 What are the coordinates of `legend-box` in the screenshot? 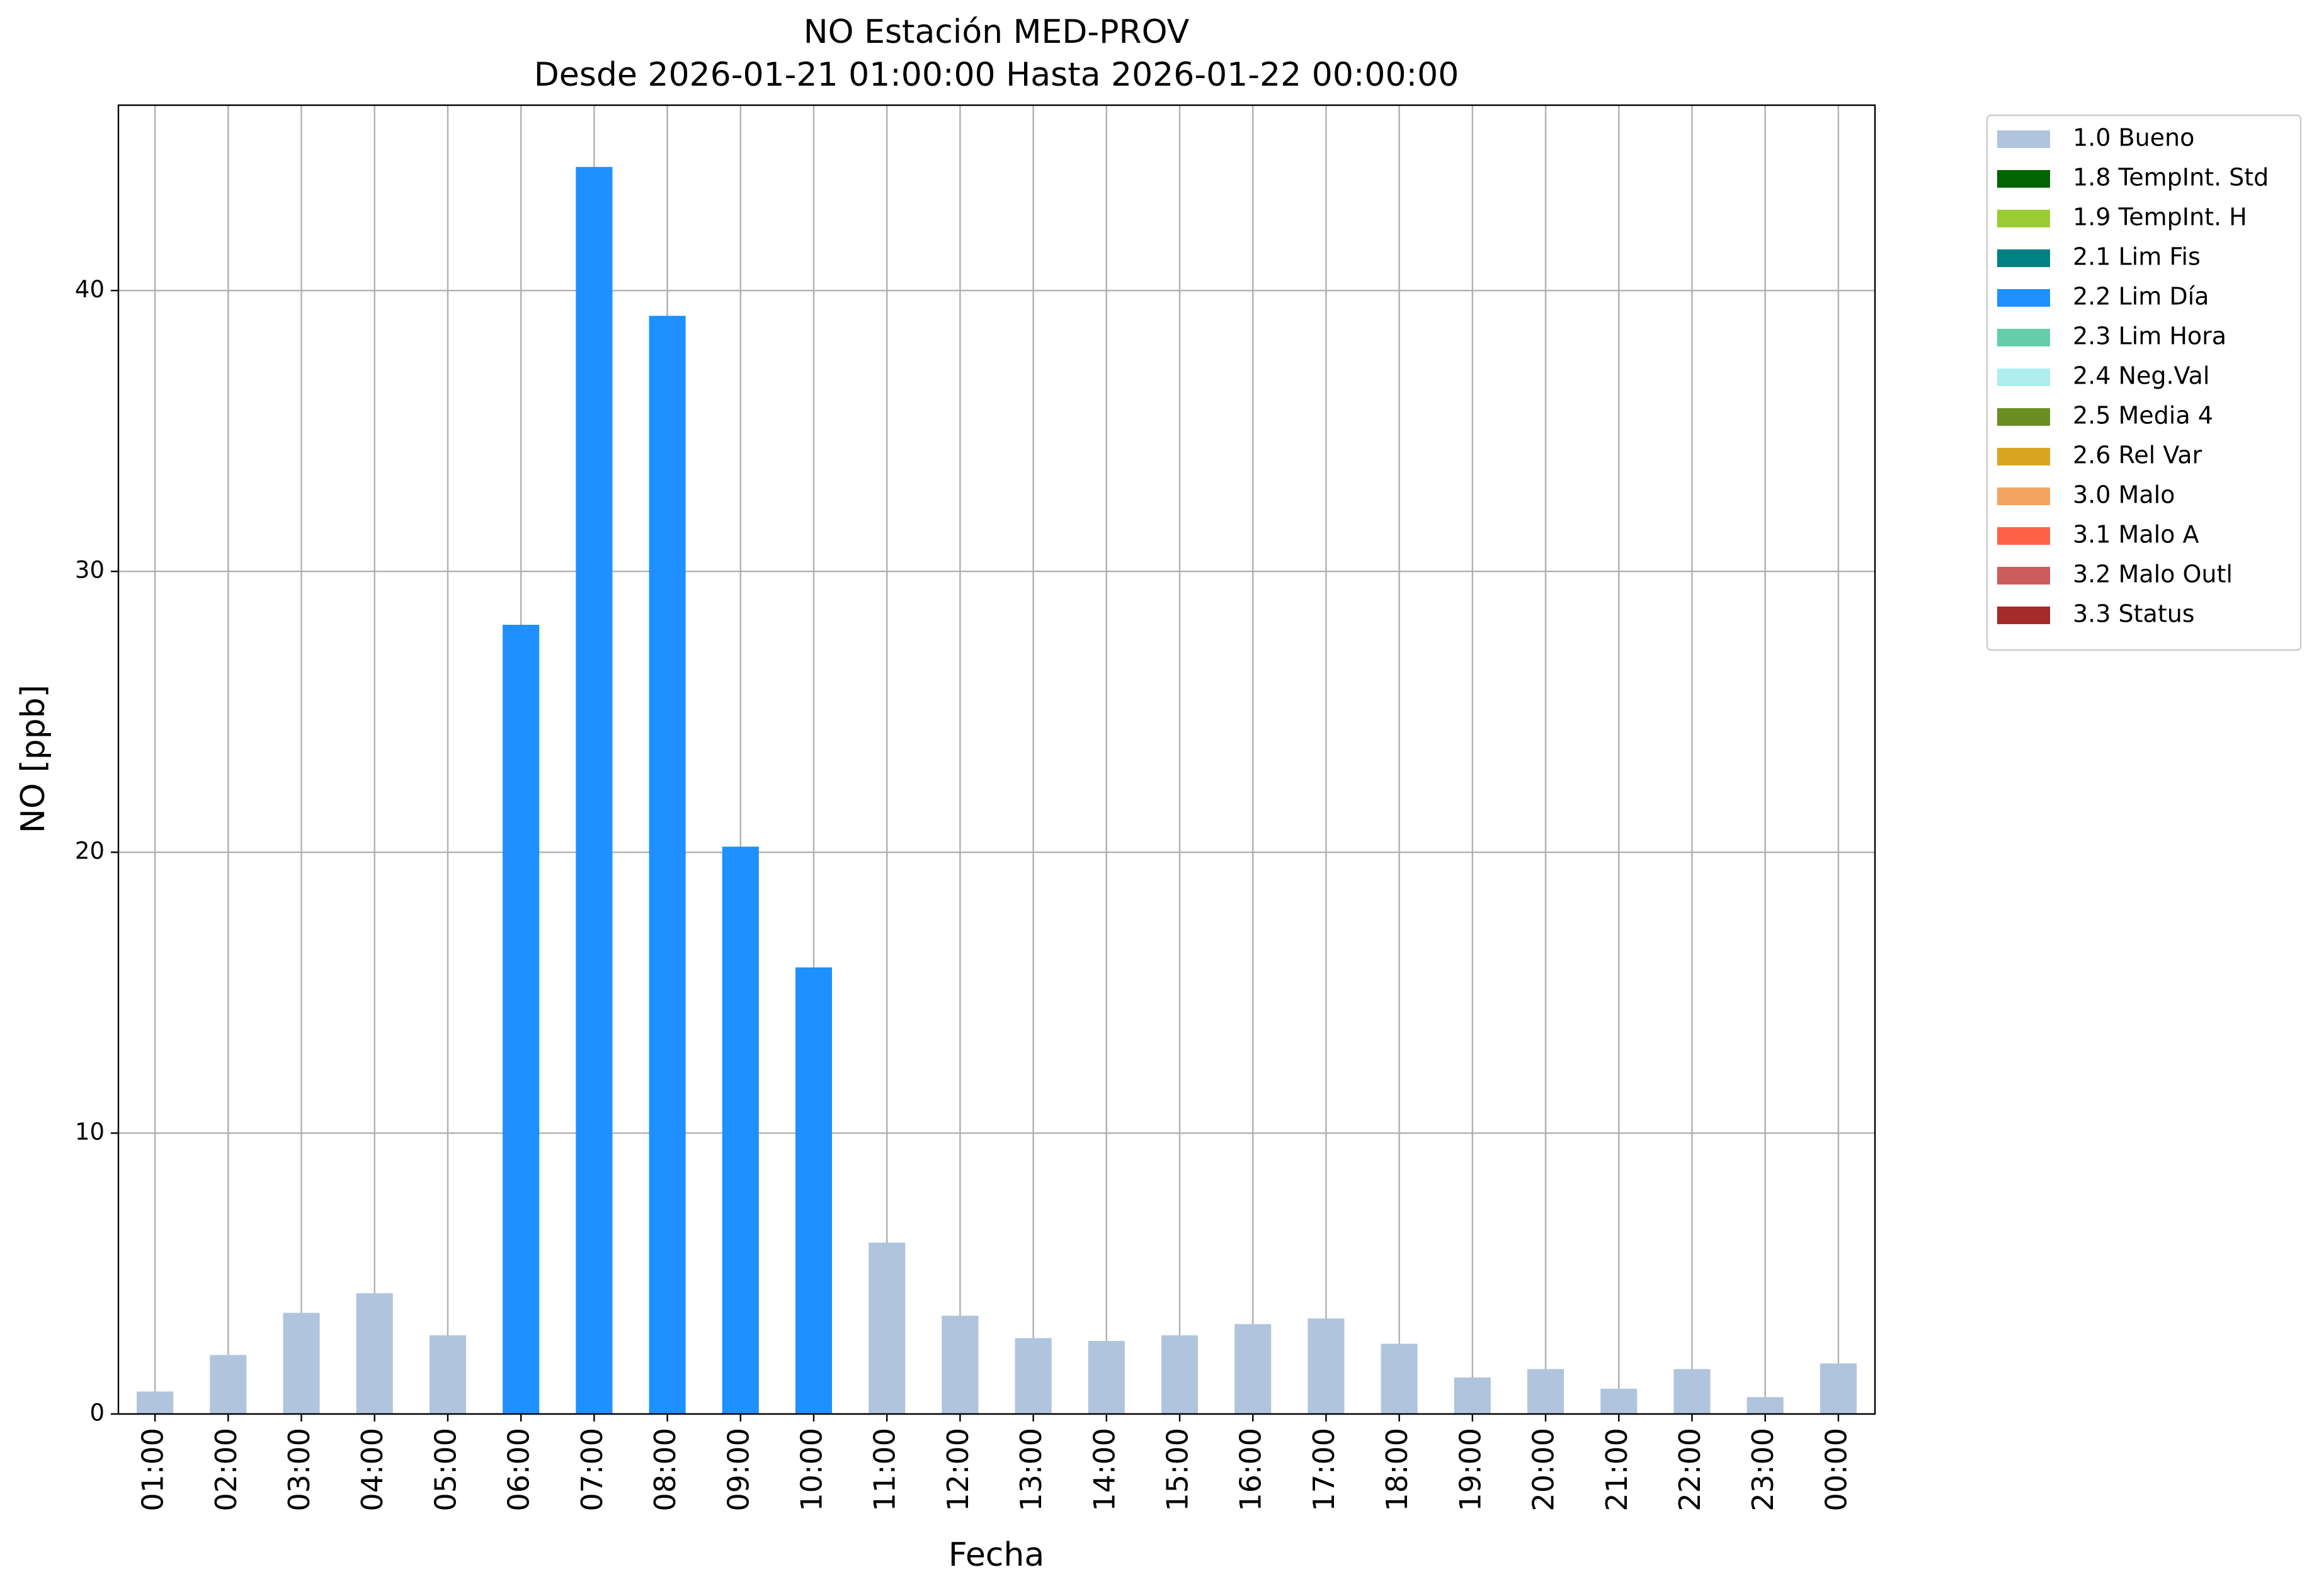 It's located at (2144, 382).